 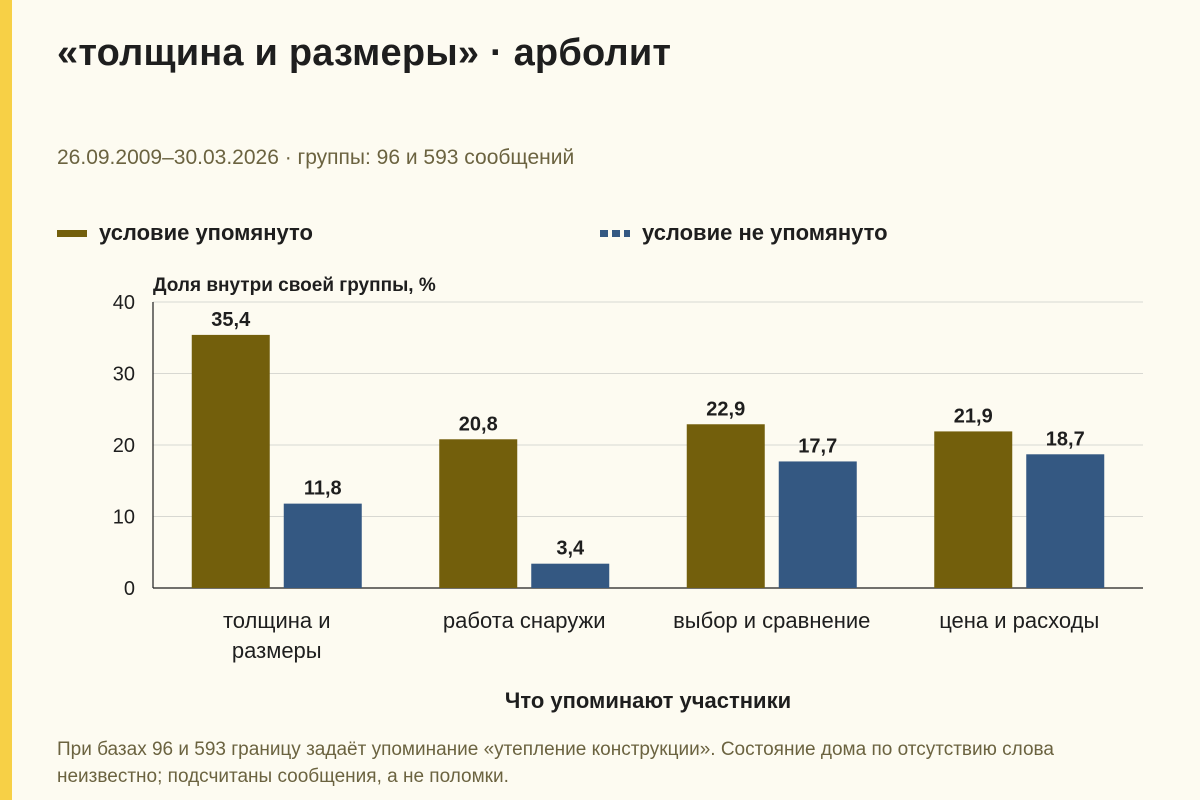 What do you see at coordinates (206, 232) in the screenshot?
I see `legend-label-mentioned: условие упомянуто` at bounding box center [206, 232].